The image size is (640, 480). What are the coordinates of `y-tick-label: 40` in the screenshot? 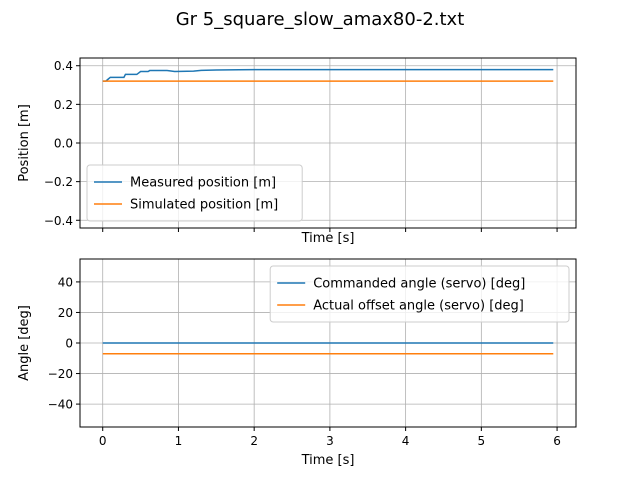 It's located at (65, 282).